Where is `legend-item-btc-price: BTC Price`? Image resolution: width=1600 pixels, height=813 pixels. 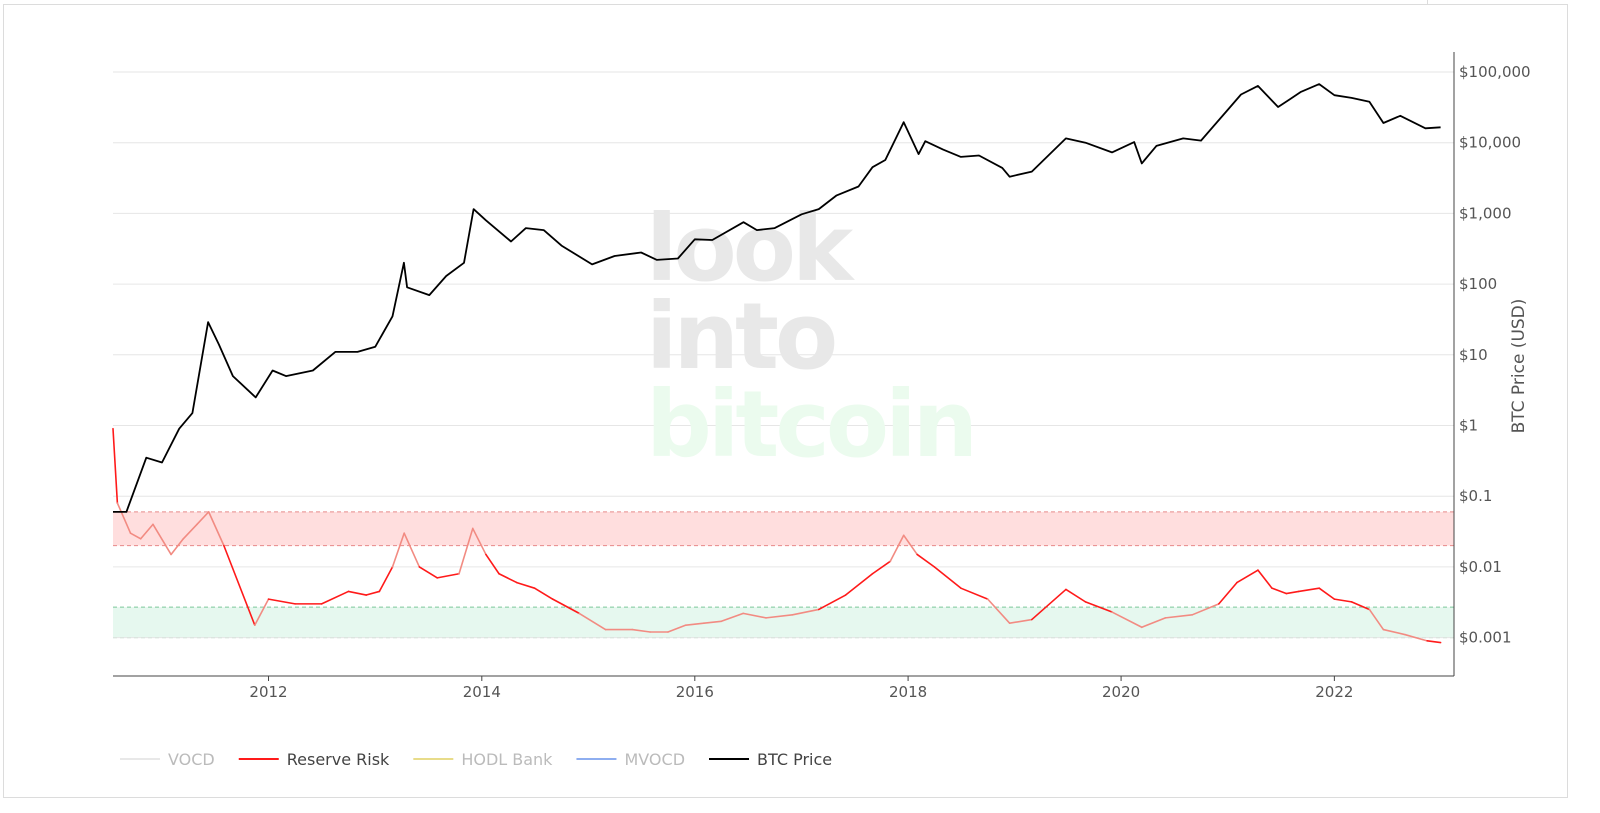 legend-item-btc-price: BTC Price is located at coordinates (770, 759).